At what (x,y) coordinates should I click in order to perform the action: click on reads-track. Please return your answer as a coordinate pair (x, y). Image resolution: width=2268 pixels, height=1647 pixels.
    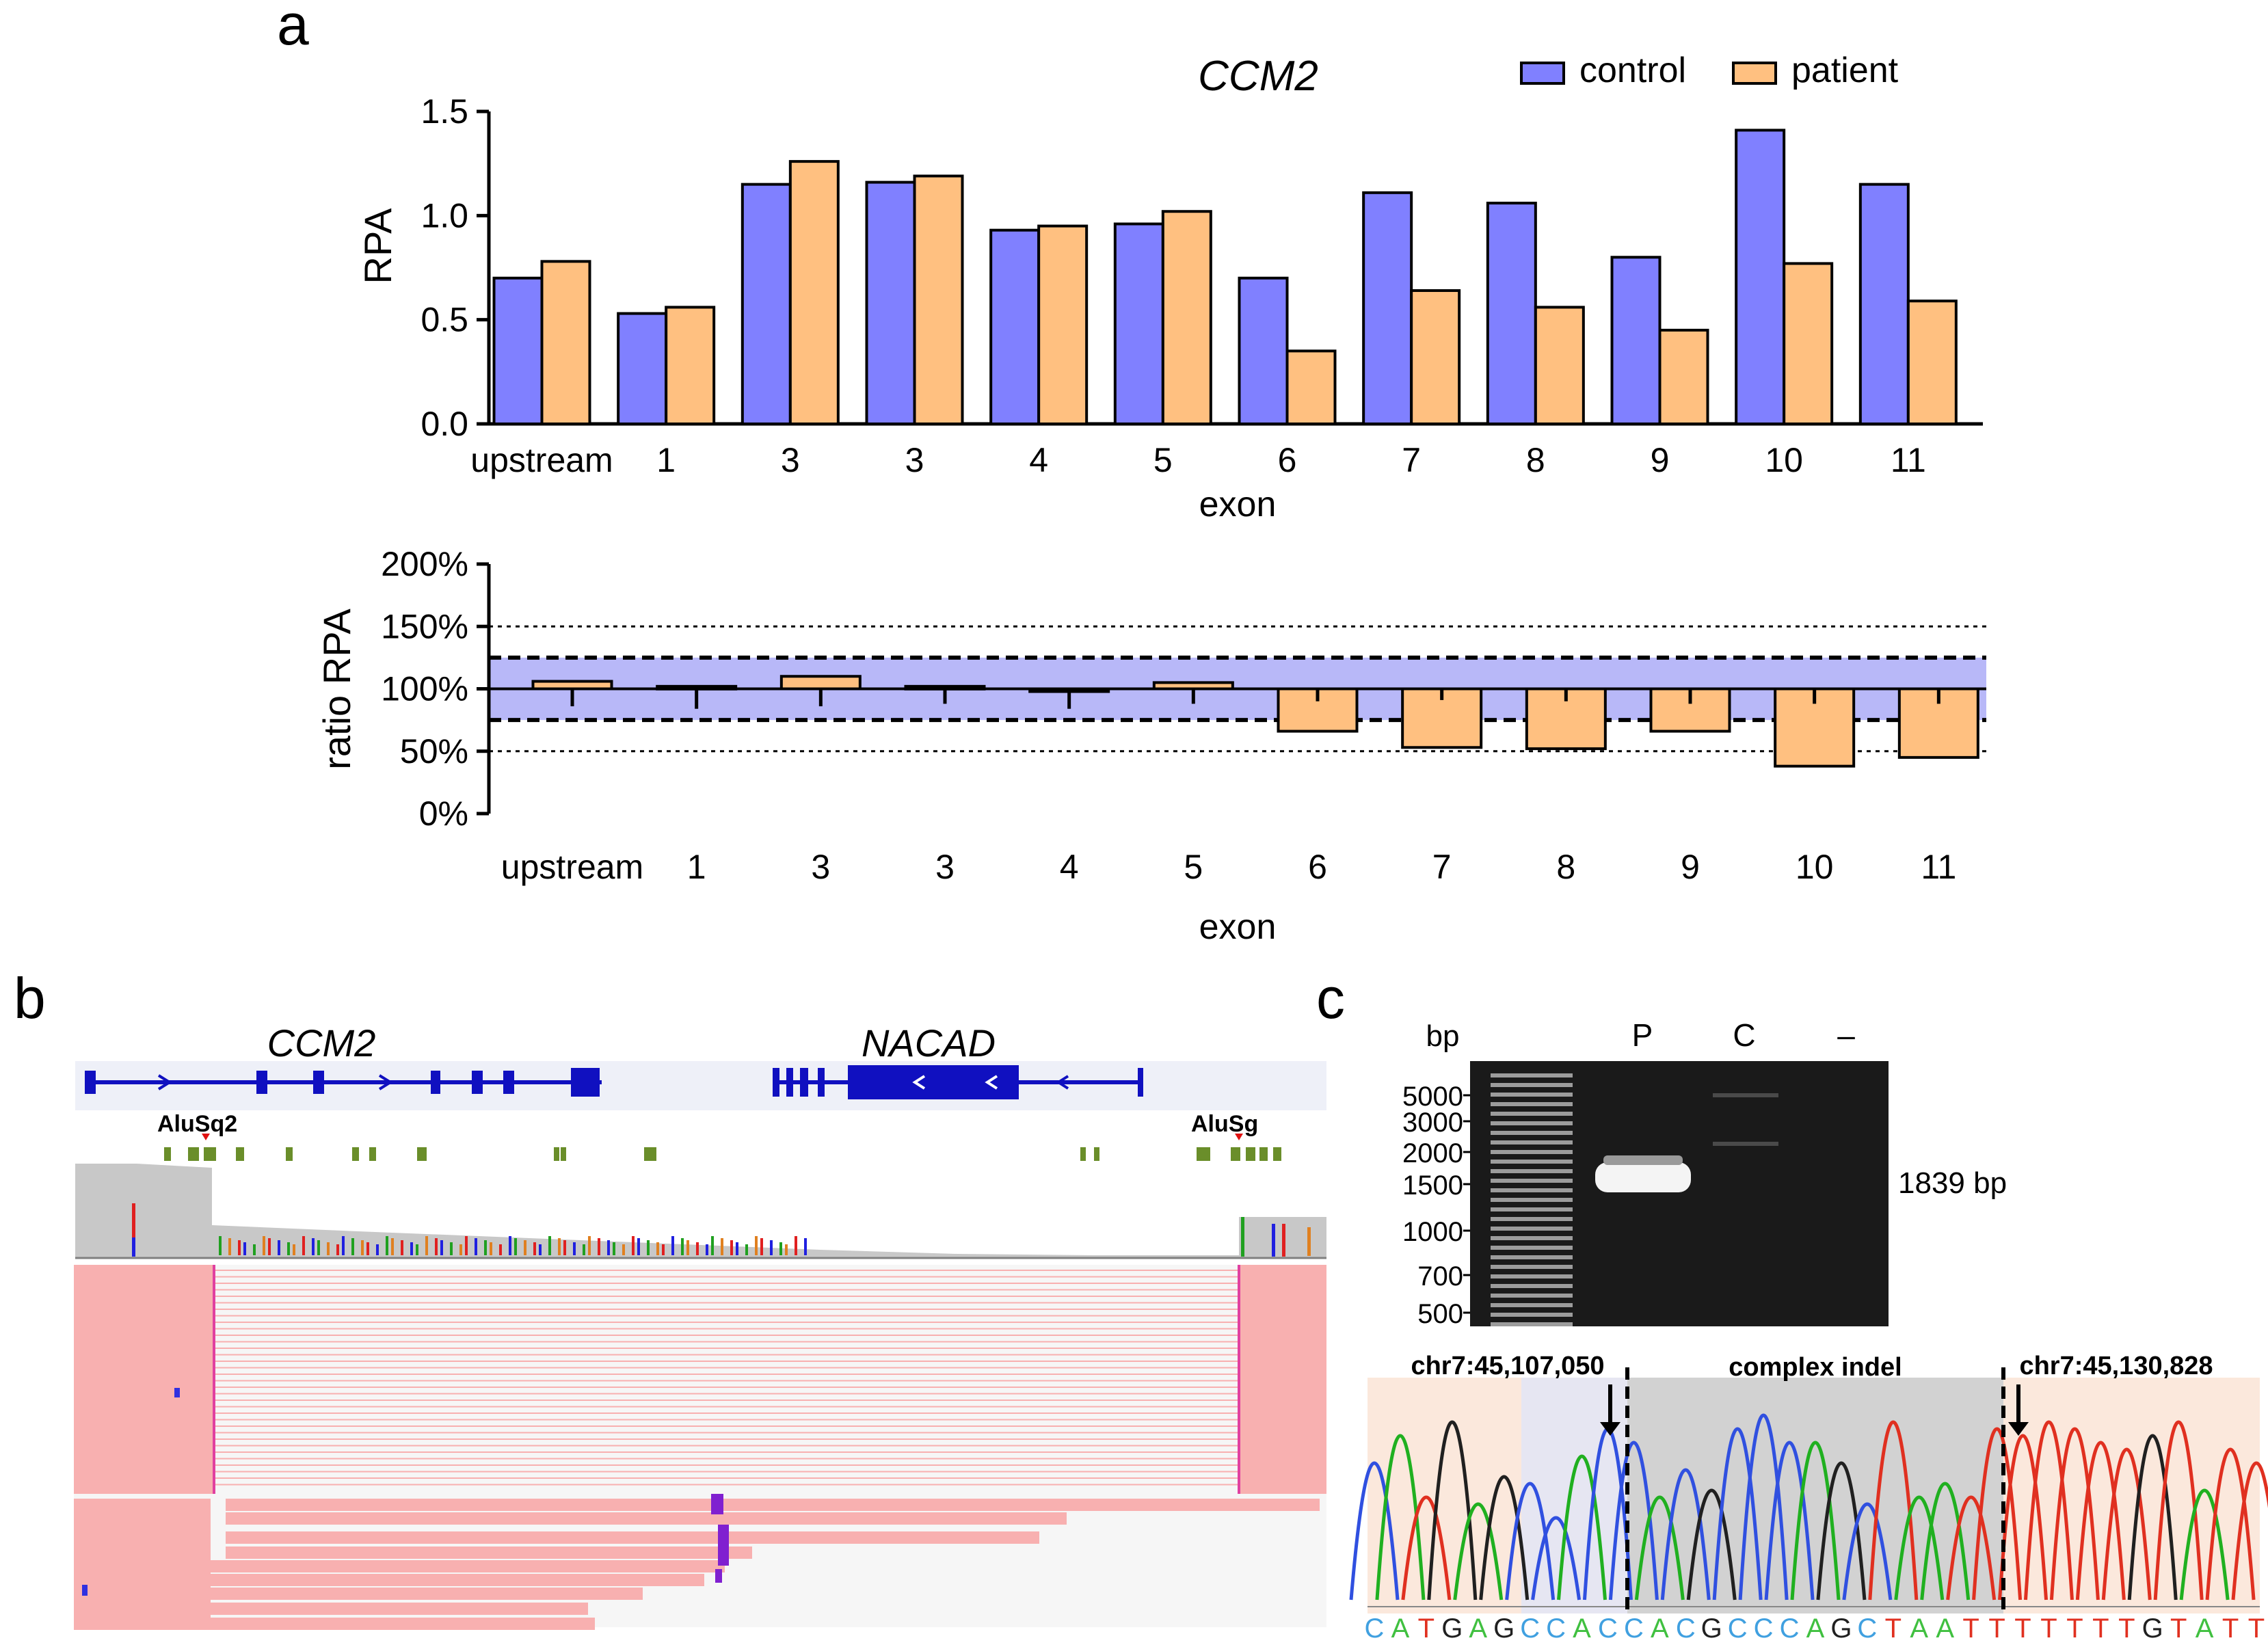
    Looking at the image, I should click on (700, 1447).